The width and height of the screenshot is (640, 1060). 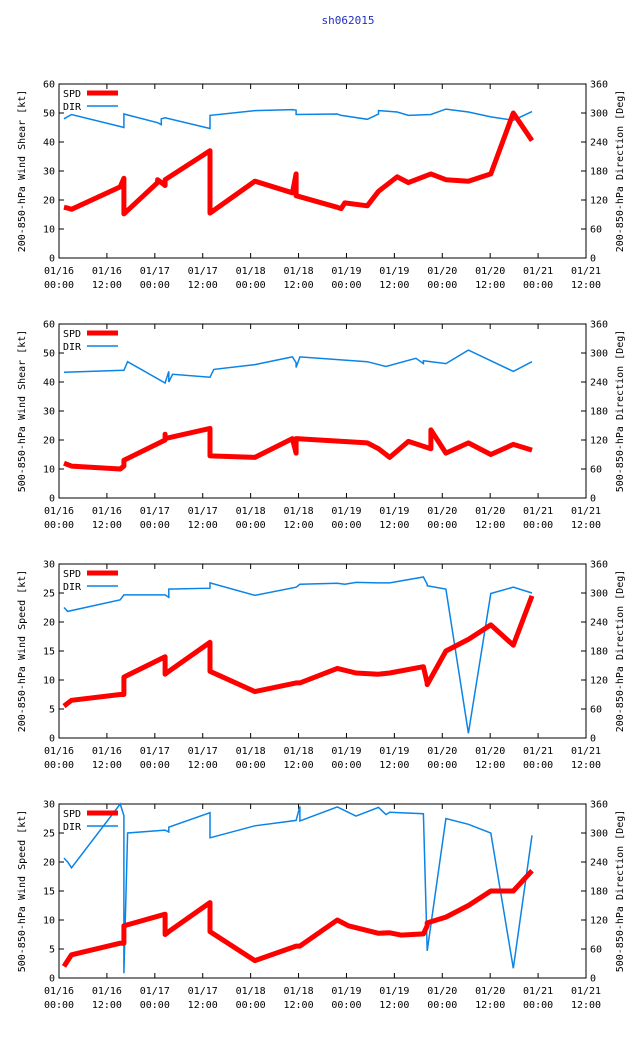 What do you see at coordinates (297, 918) in the screenshot?
I see `spd-series-line` at bounding box center [297, 918].